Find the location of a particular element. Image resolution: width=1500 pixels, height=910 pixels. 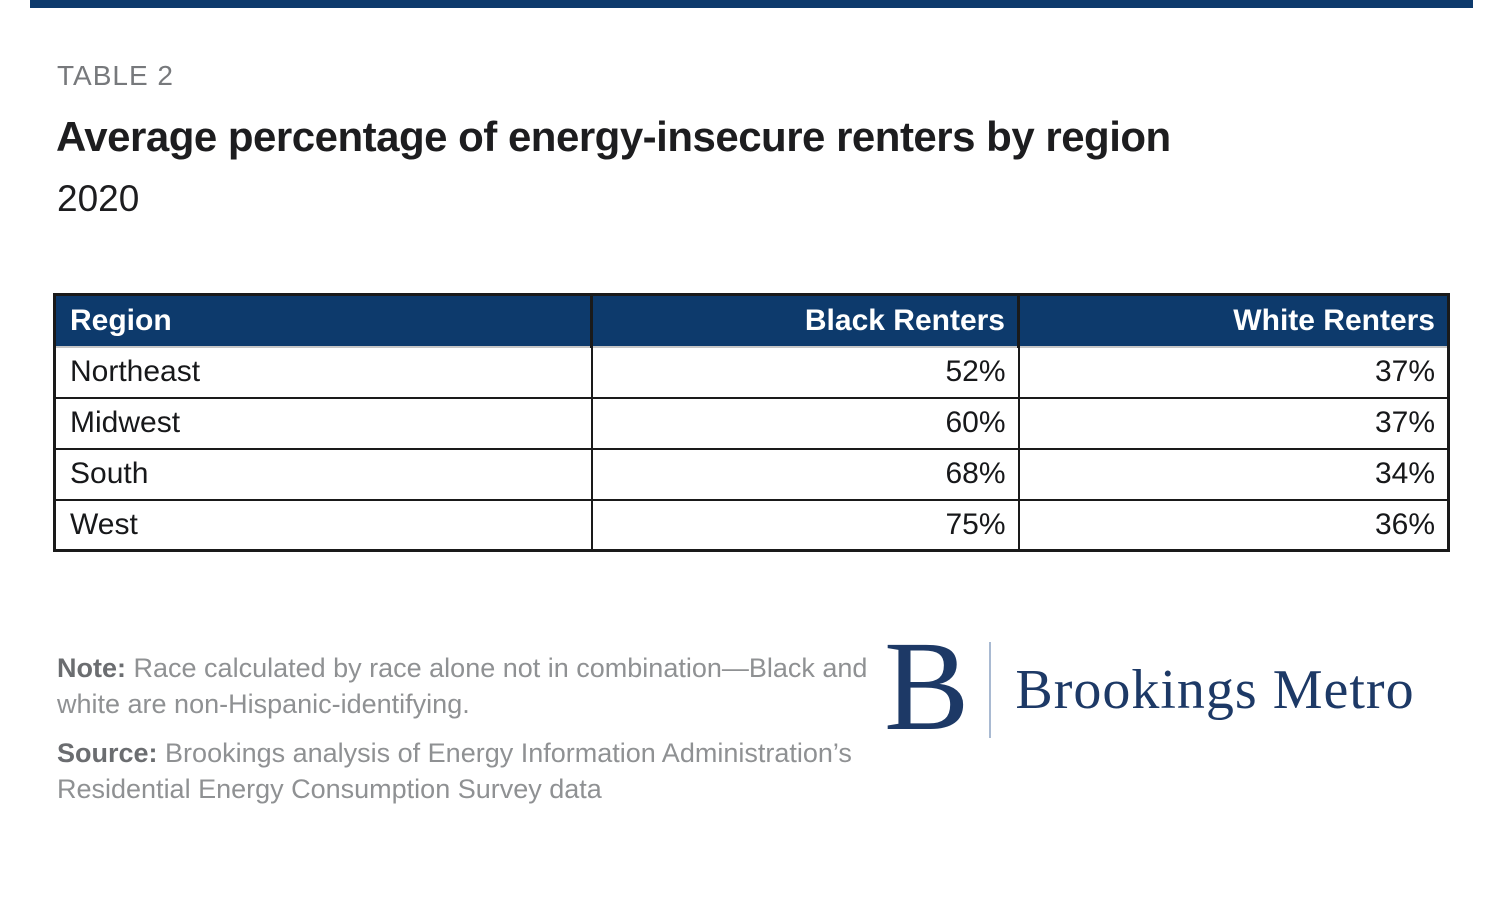

table-eyebrow: TABLE 2 is located at coordinates (115, 75).